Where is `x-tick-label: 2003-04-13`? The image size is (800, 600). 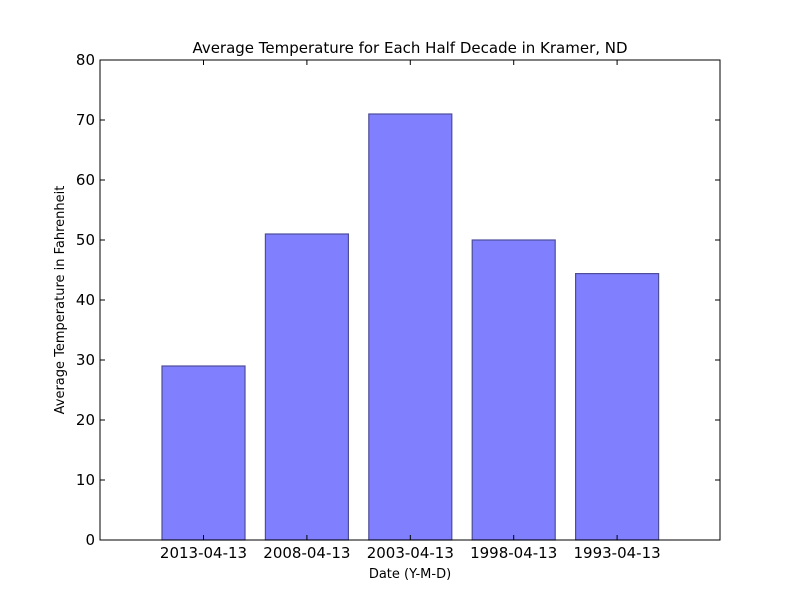 x-tick-label: 2003-04-13 is located at coordinates (410, 553).